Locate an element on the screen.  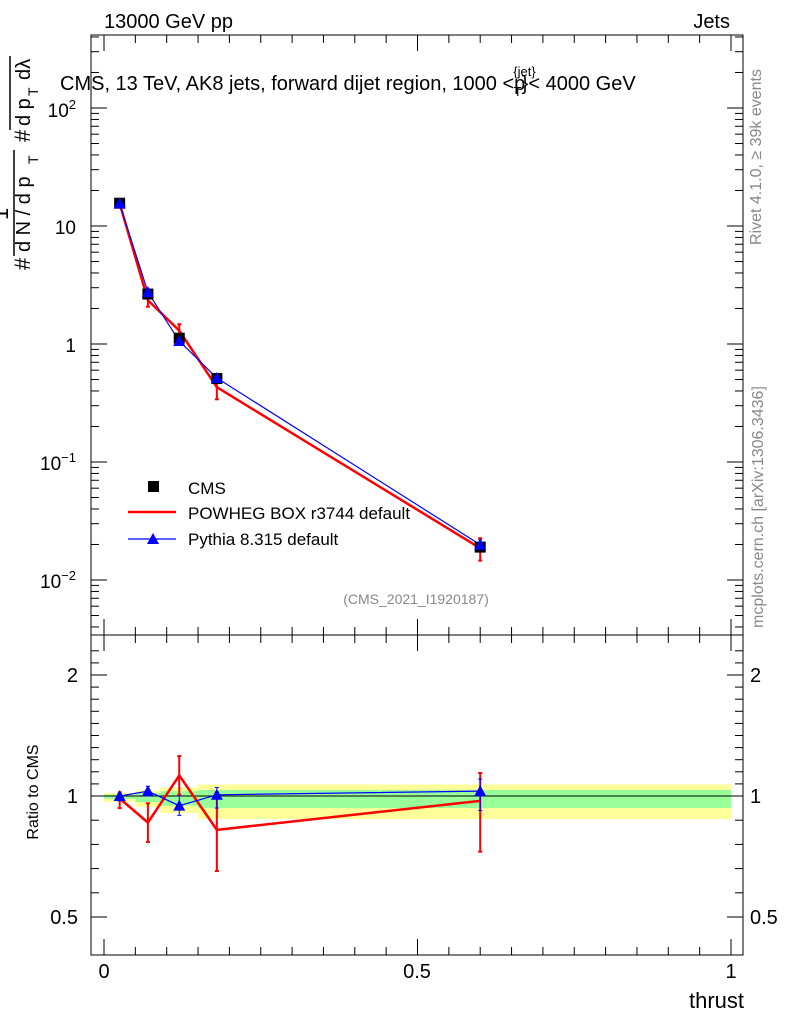
category-label: Jets is located at coordinates (711, 22).